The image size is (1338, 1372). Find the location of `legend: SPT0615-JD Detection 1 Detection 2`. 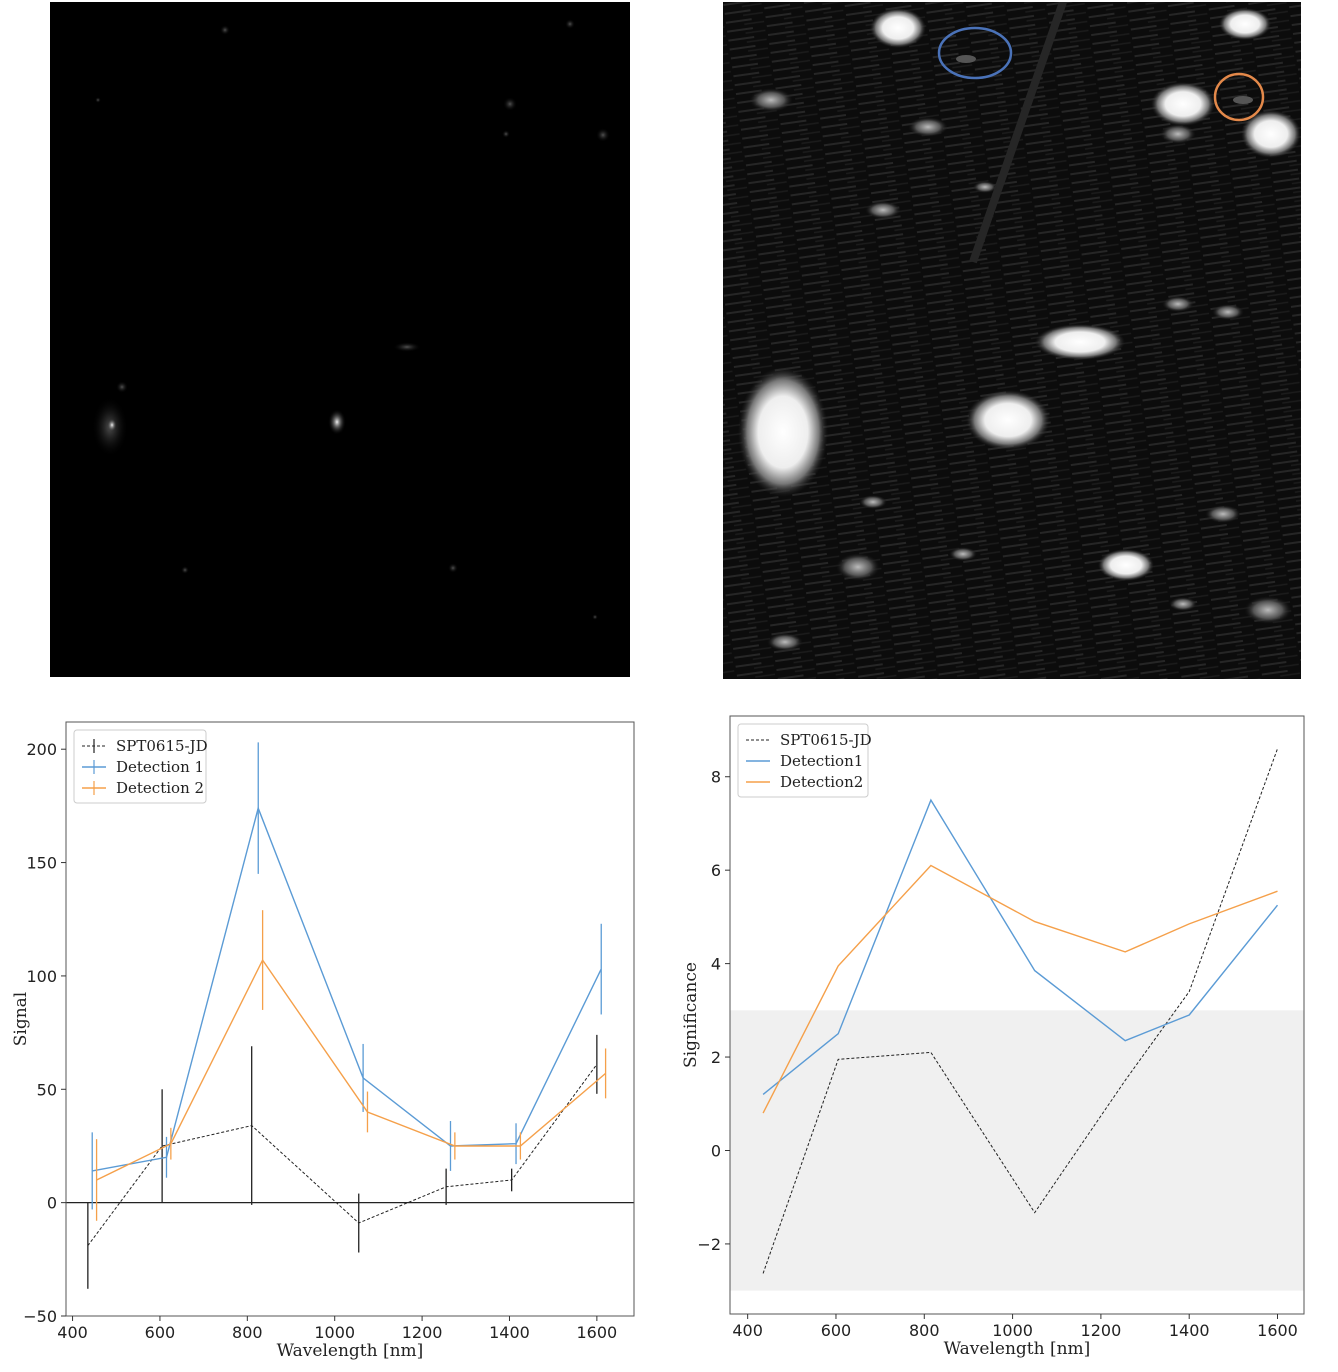

legend: SPT0615-JD Detection 1 Detection 2 is located at coordinates (140, 766).